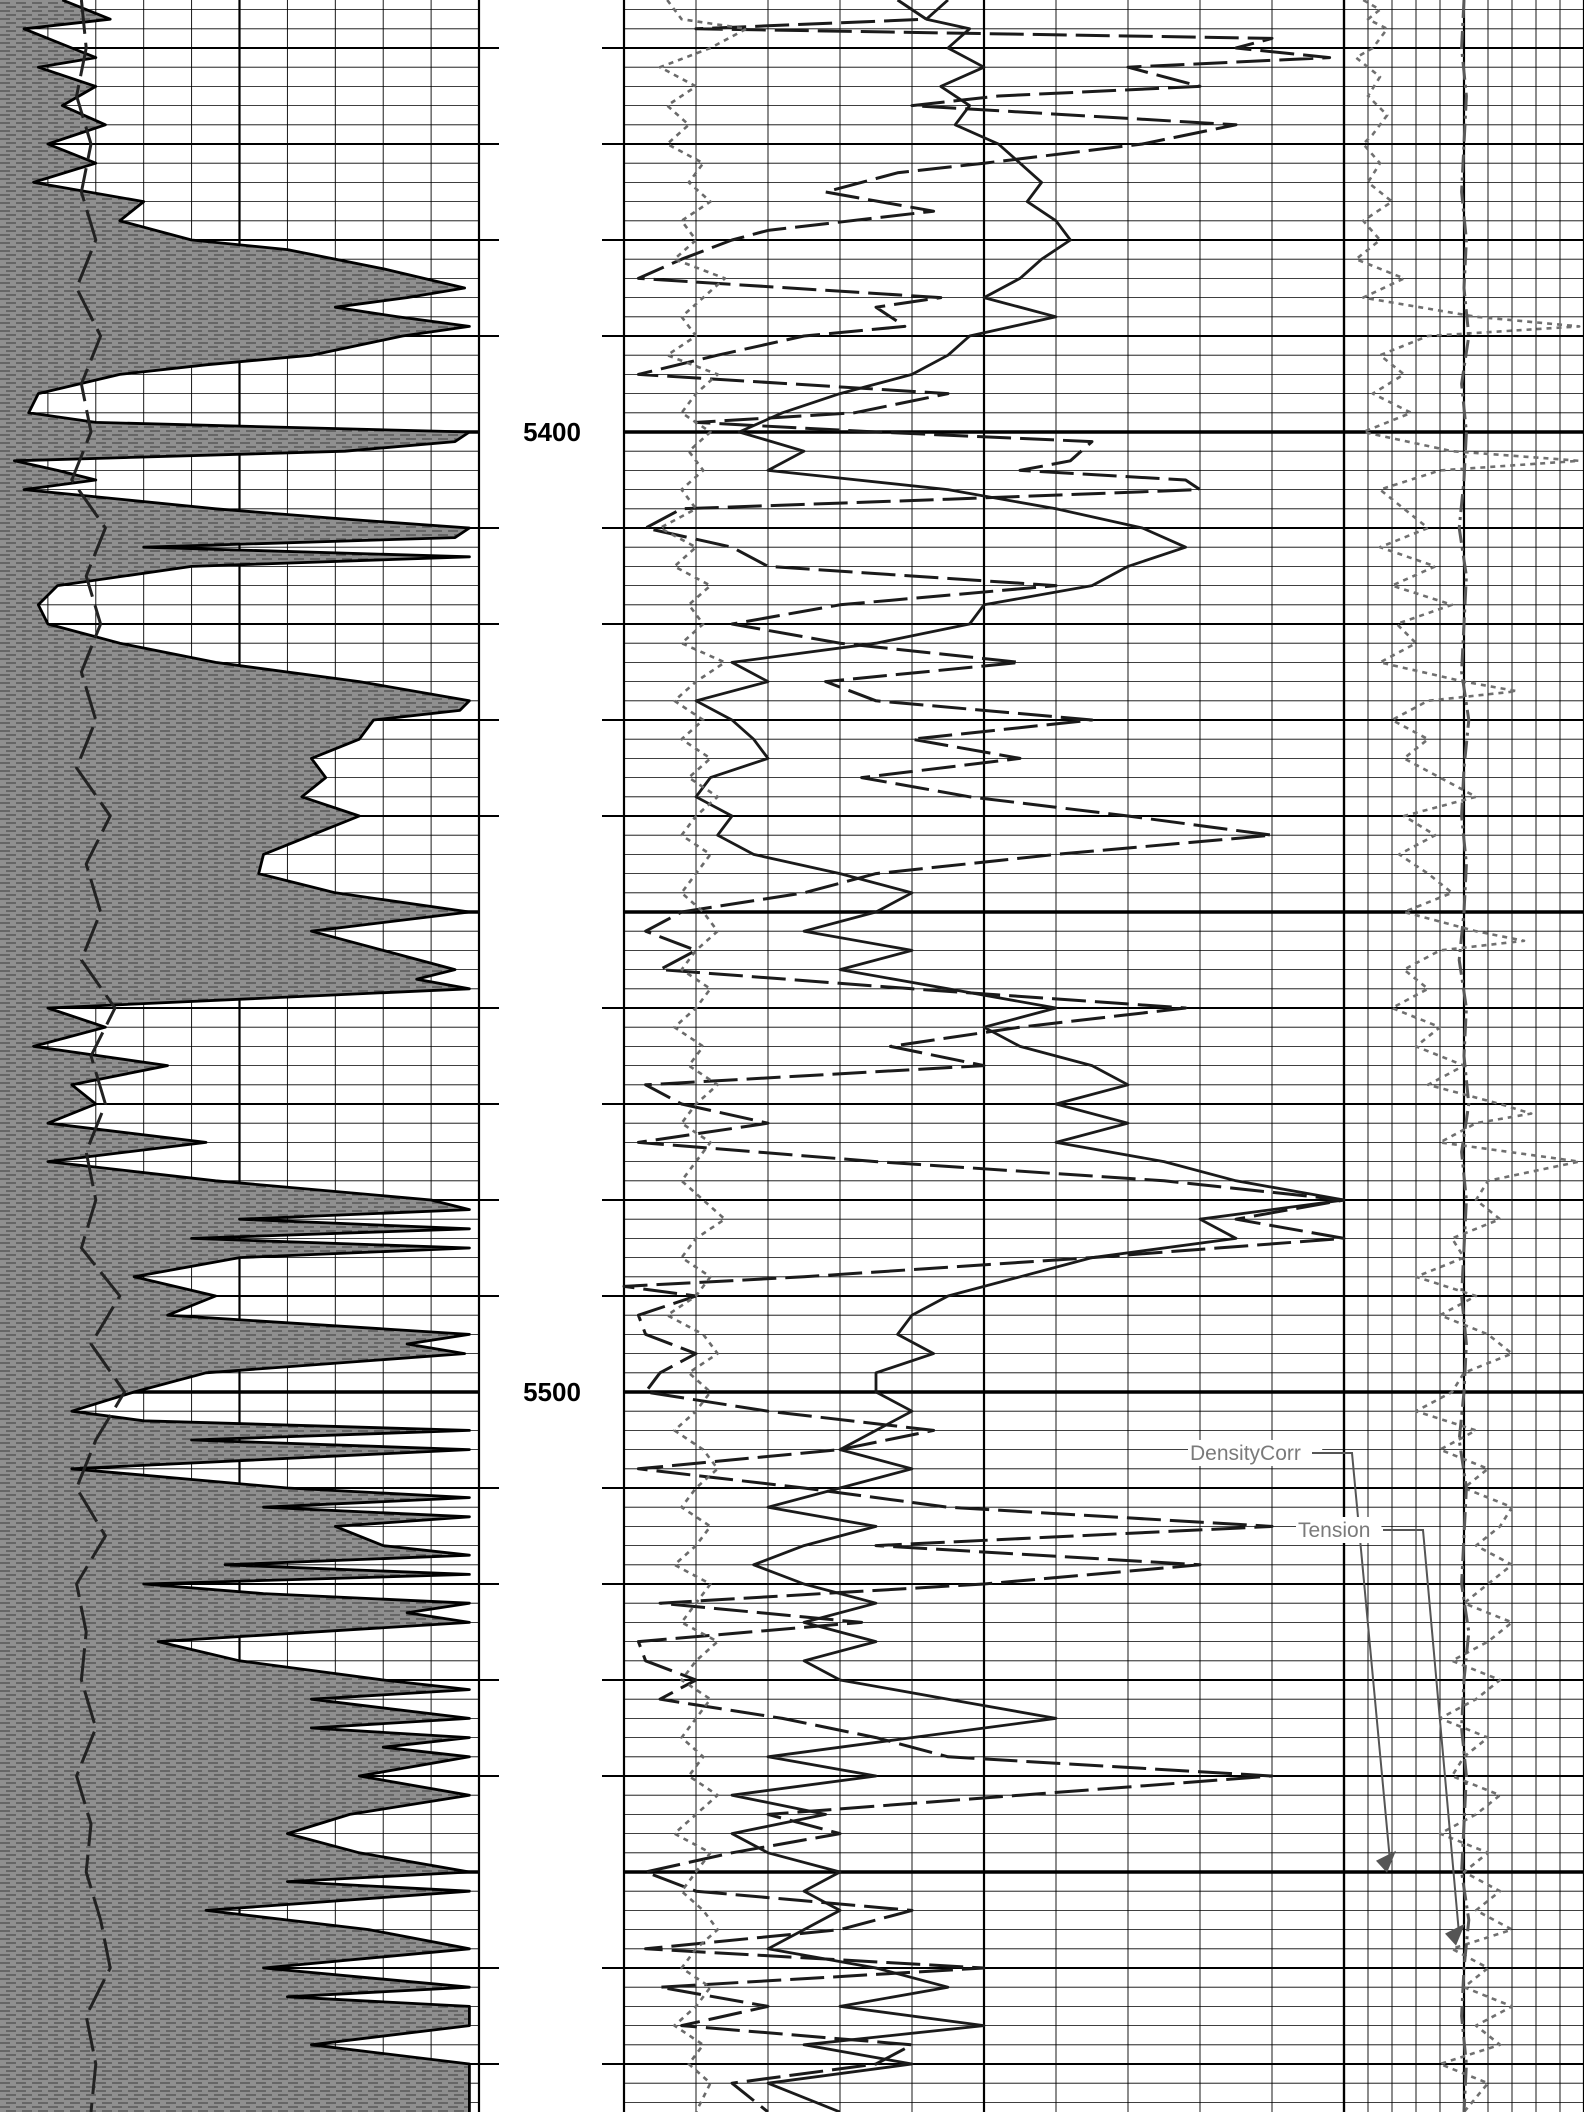 The width and height of the screenshot is (1584, 2112). What do you see at coordinates (1245, 1453) in the screenshot?
I see `annotation-label: DensityCorr` at bounding box center [1245, 1453].